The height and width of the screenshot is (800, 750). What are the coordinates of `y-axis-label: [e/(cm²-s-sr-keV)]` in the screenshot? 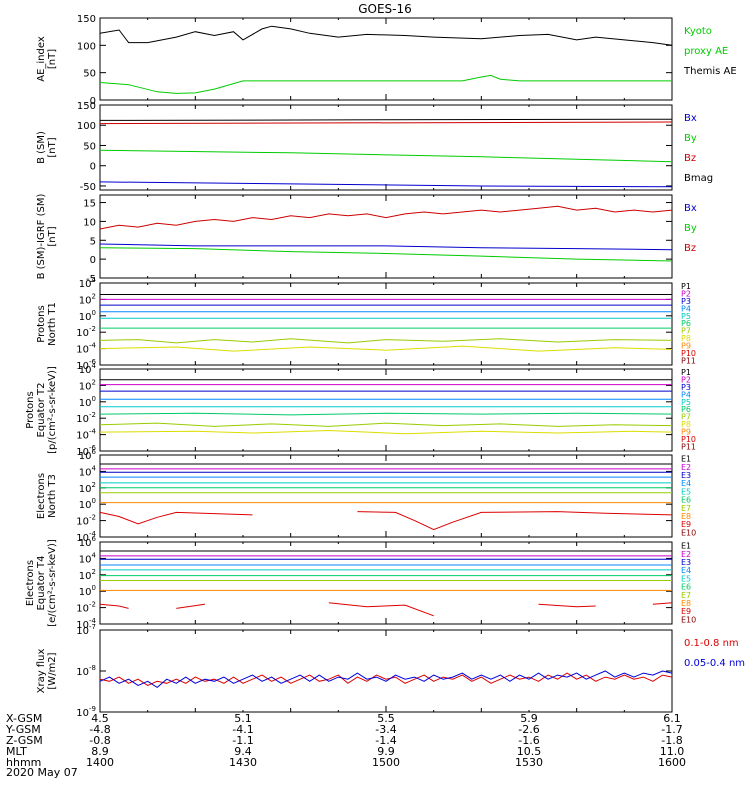 It's located at (52, 583).